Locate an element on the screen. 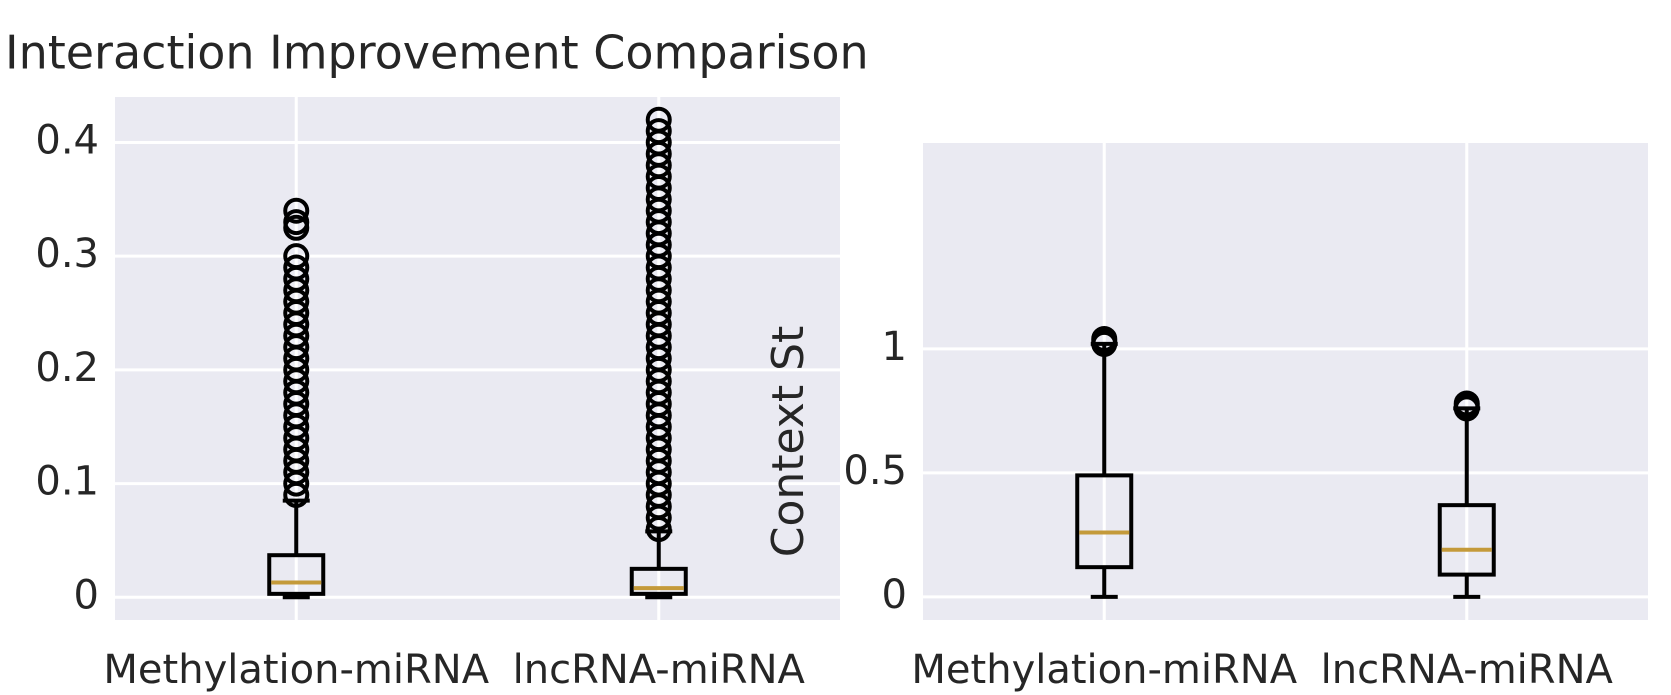 This screenshot has width=1671, height=695. chart-title: Interaction Improvement Comparison is located at coordinates (437, 53).